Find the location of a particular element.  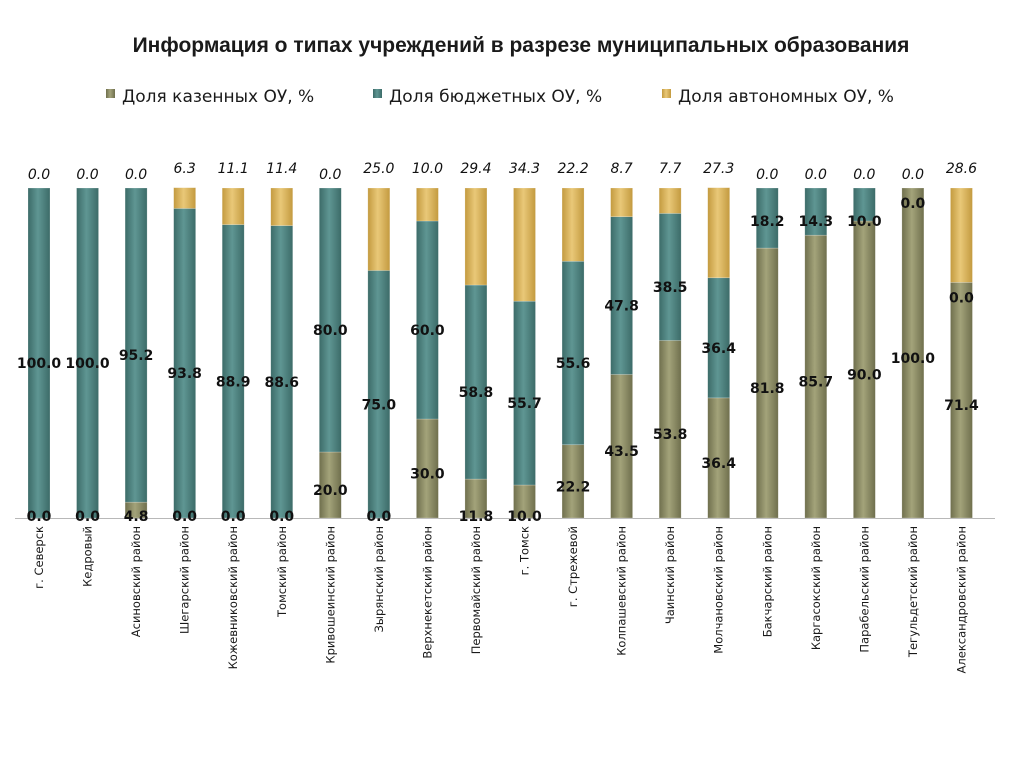

data-label-avtonomnye: 10.0 is located at coordinates (427, 169).